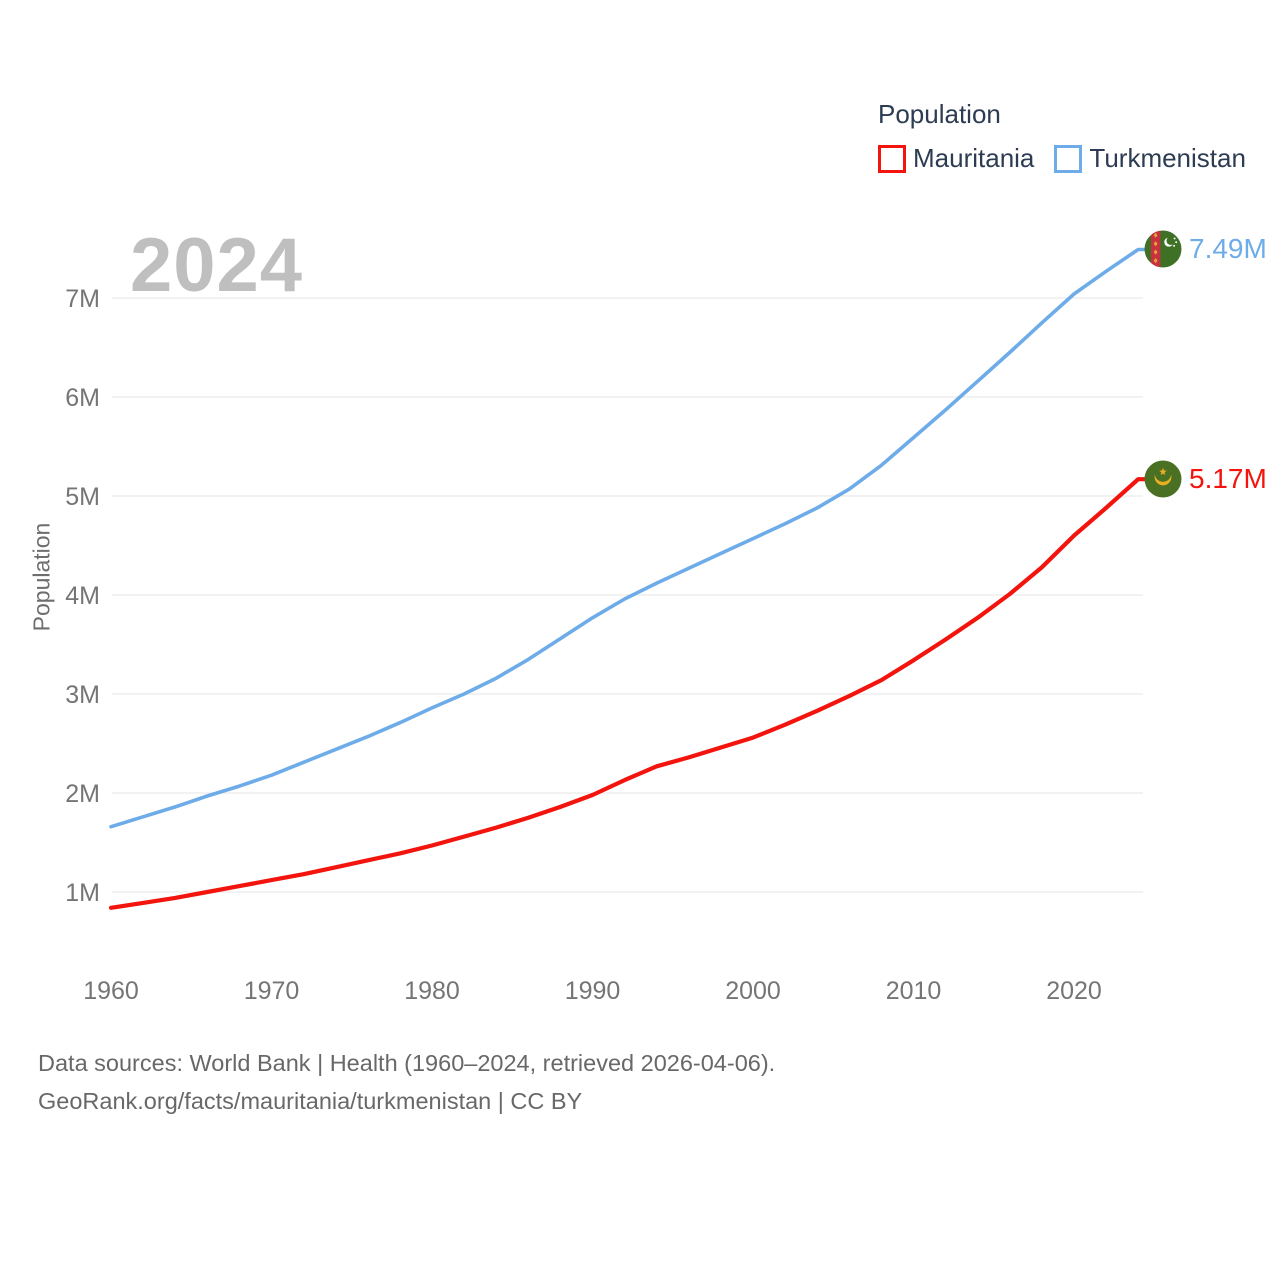 This screenshot has width=1280, height=1280. Describe the element at coordinates (82, 794) in the screenshot. I see `y-tick-label: 2M` at that location.